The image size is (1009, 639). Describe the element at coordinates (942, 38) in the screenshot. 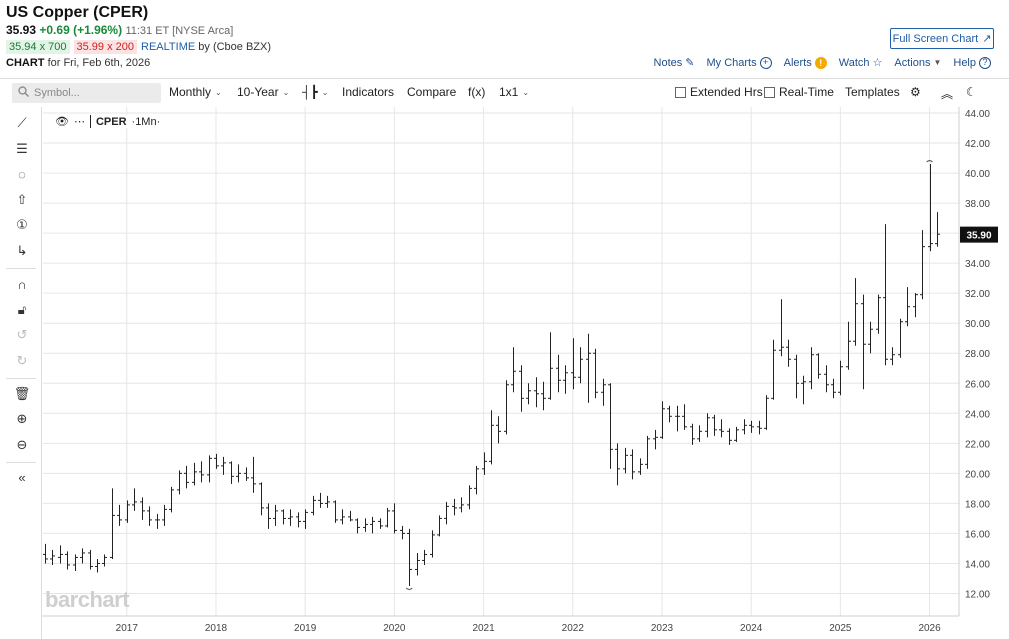

I see `full-screen-chart-button: Full Screen Chart ↗` at that location.